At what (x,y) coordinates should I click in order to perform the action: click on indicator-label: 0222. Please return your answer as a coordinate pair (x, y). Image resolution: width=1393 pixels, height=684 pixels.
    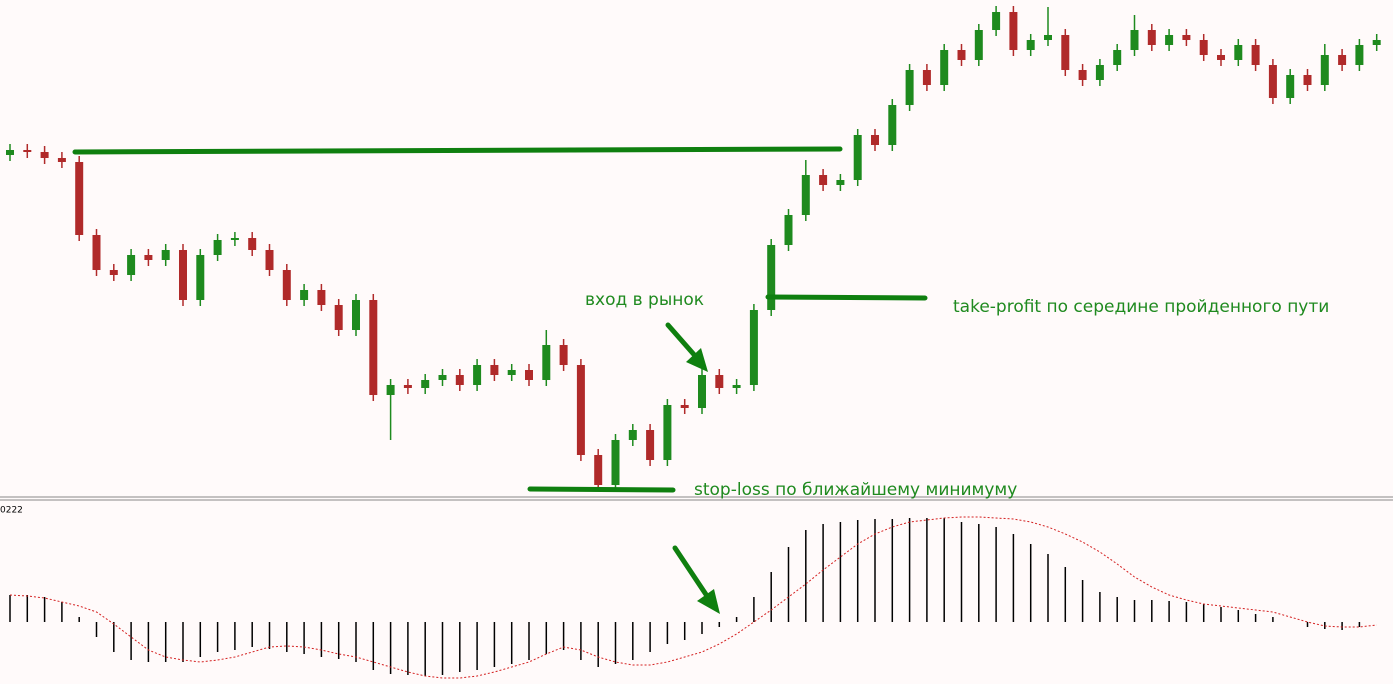
    Looking at the image, I should click on (11, 511).